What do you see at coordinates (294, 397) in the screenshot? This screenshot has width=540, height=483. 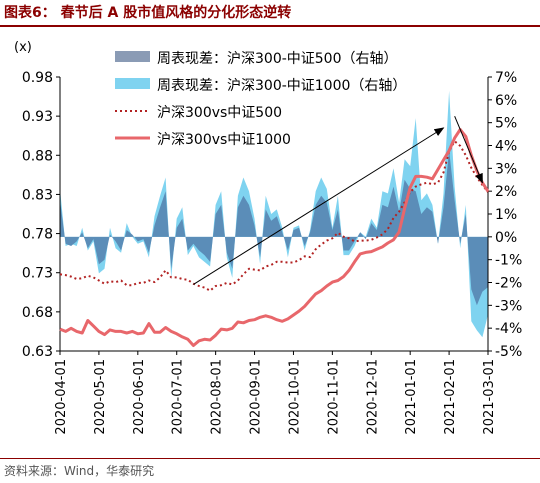 I see `x-tick-label: 2020-10-01` at bounding box center [294, 397].